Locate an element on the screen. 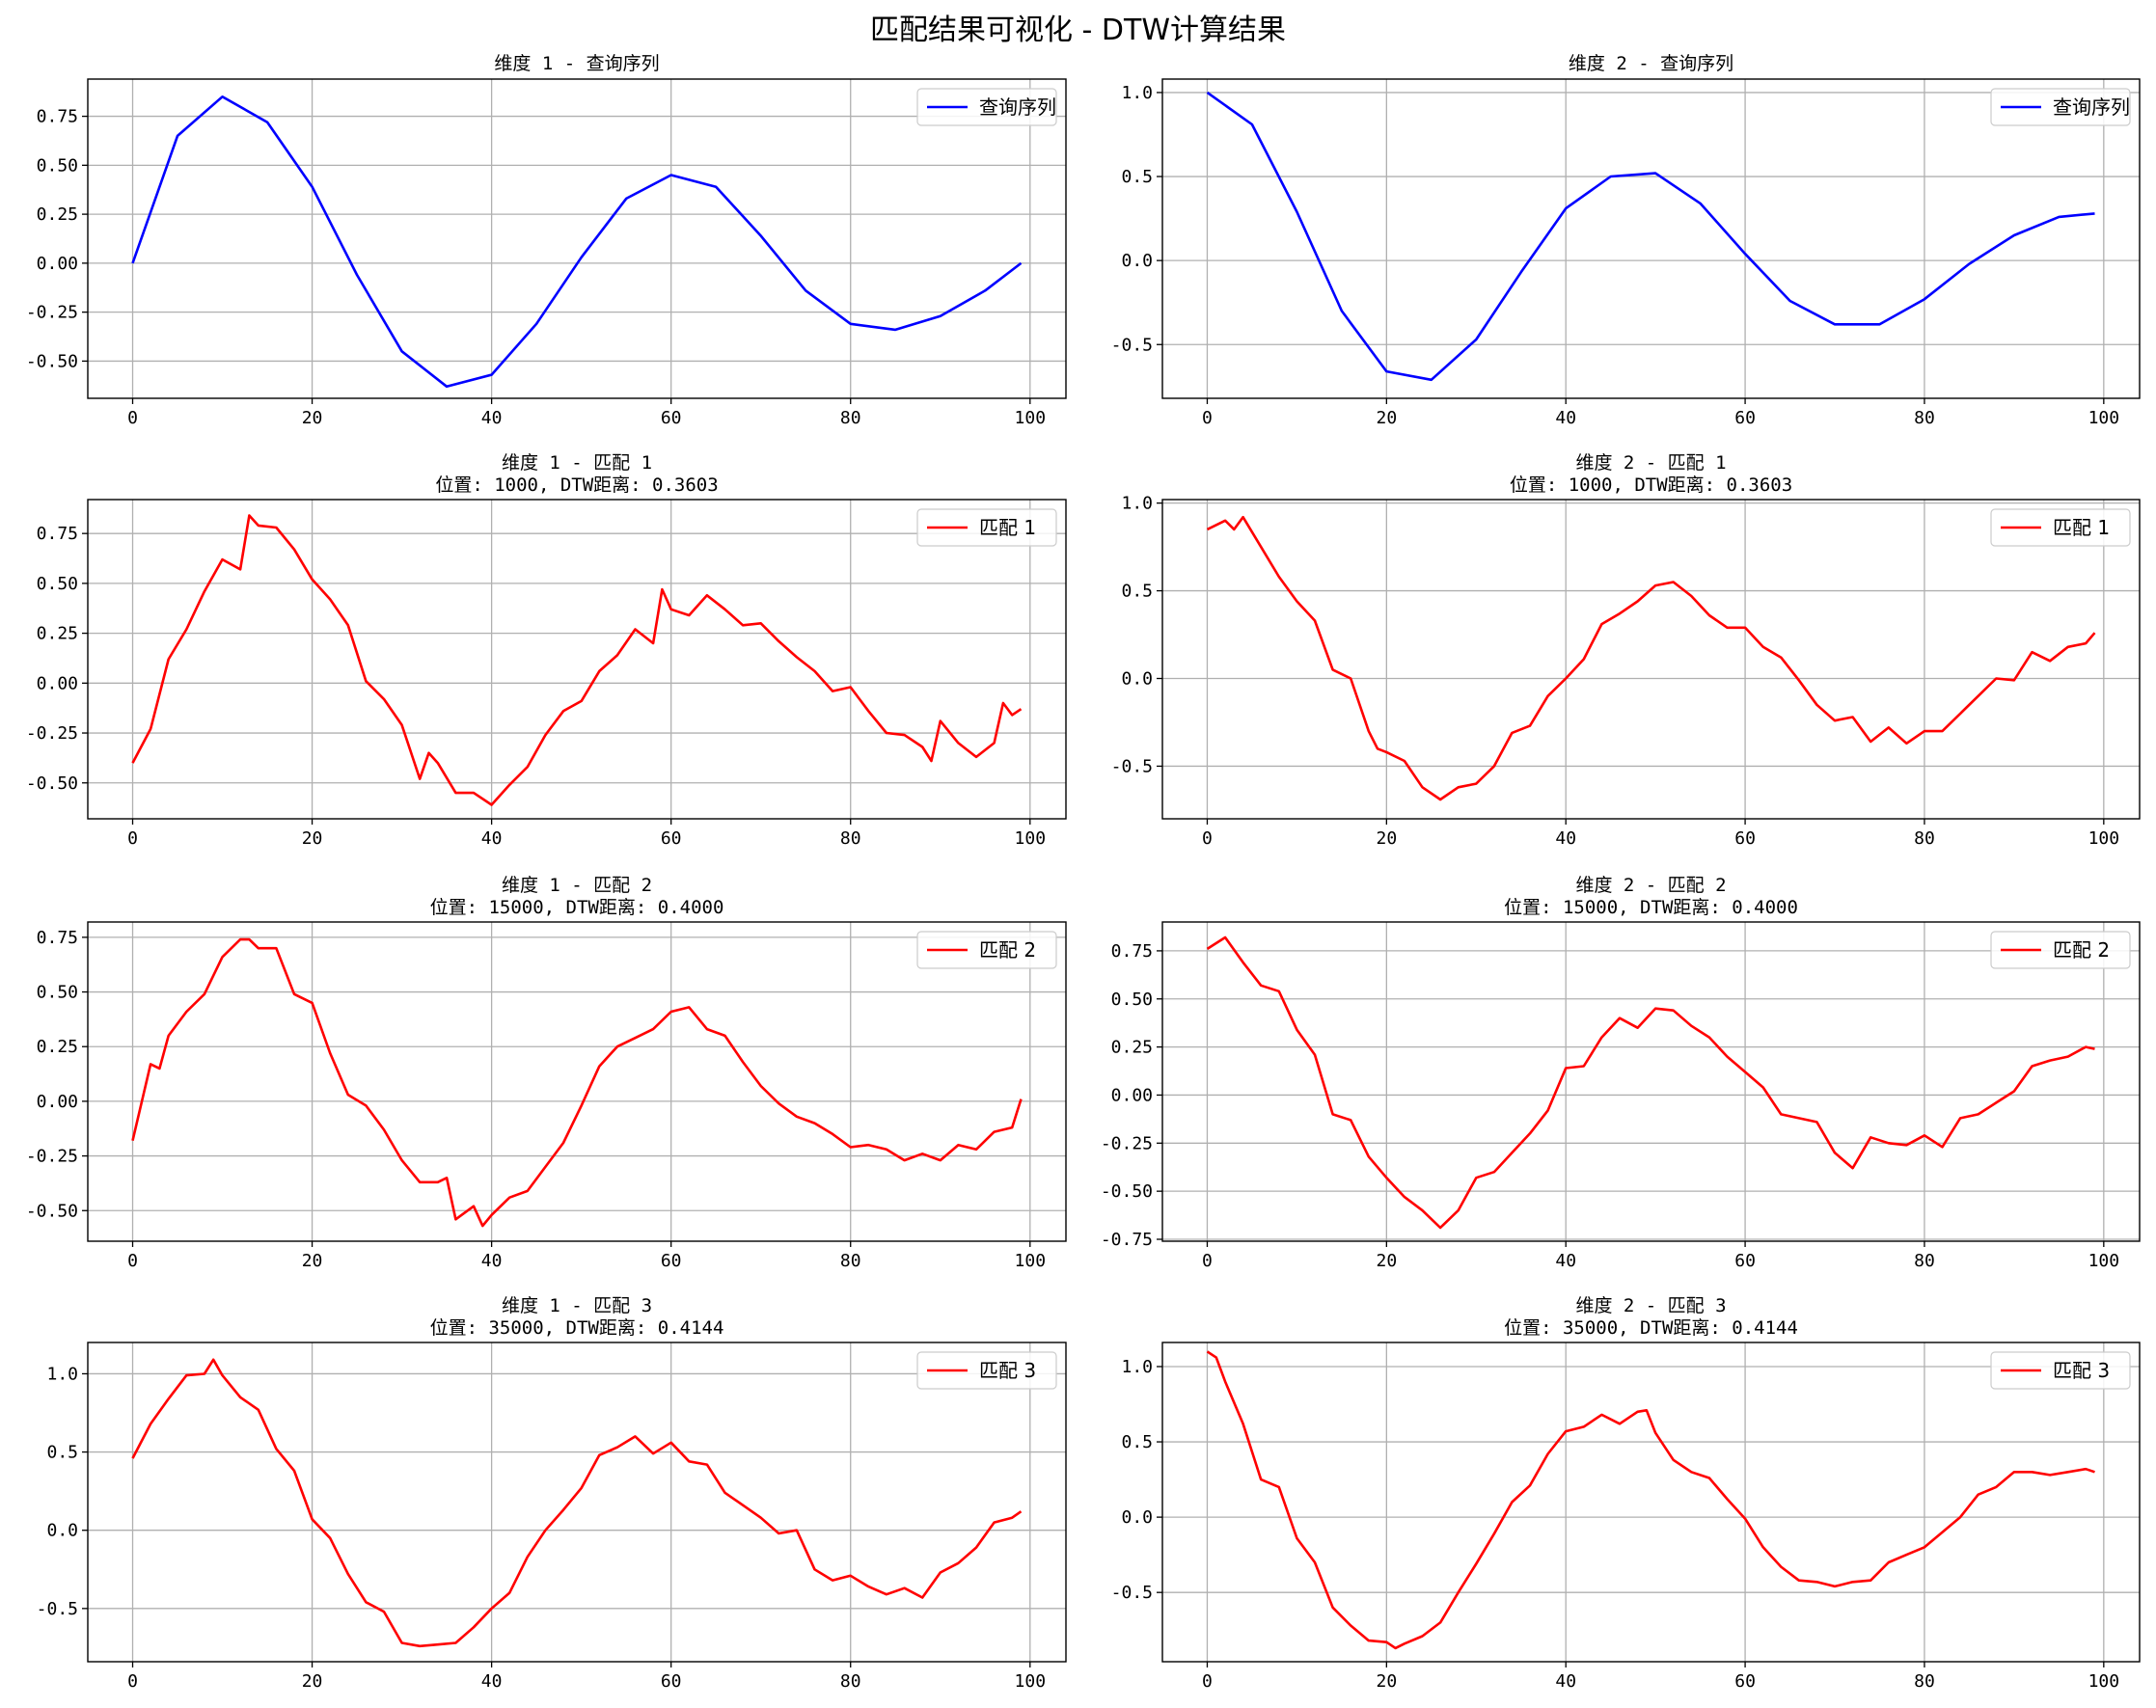 The height and width of the screenshot is (1708, 2156). subplot-title: 维度 1 - 匹配 2 is located at coordinates (577, 885).